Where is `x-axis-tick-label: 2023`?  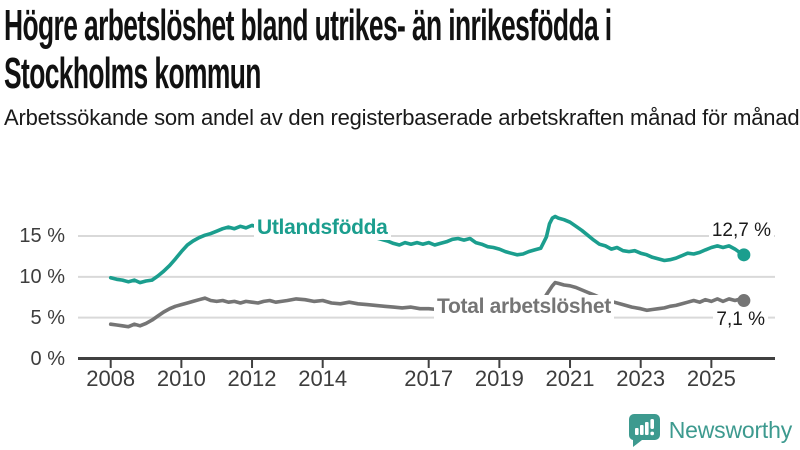 x-axis-tick-label: 2023 is located at coordinates (641, 378).